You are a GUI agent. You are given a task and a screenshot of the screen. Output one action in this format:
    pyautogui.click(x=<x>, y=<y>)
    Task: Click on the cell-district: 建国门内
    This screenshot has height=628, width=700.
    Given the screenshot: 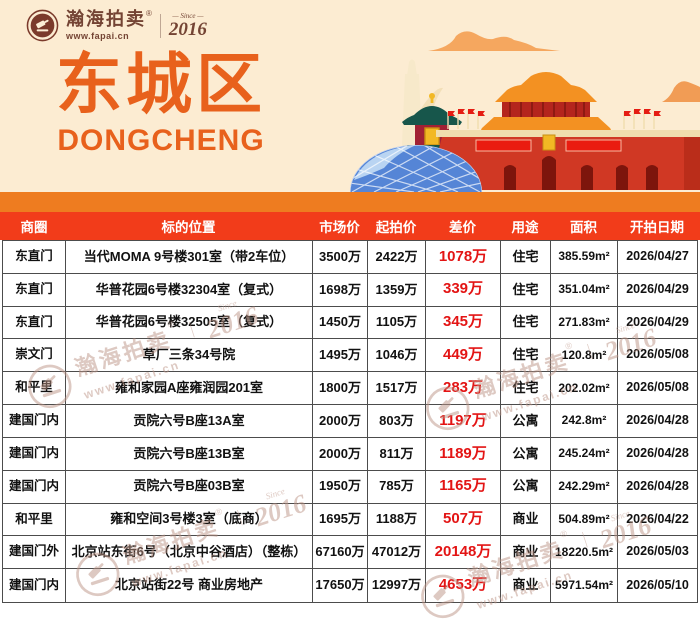 What is the action you would take?
    pyautogui.click(x=33, y=452)
    